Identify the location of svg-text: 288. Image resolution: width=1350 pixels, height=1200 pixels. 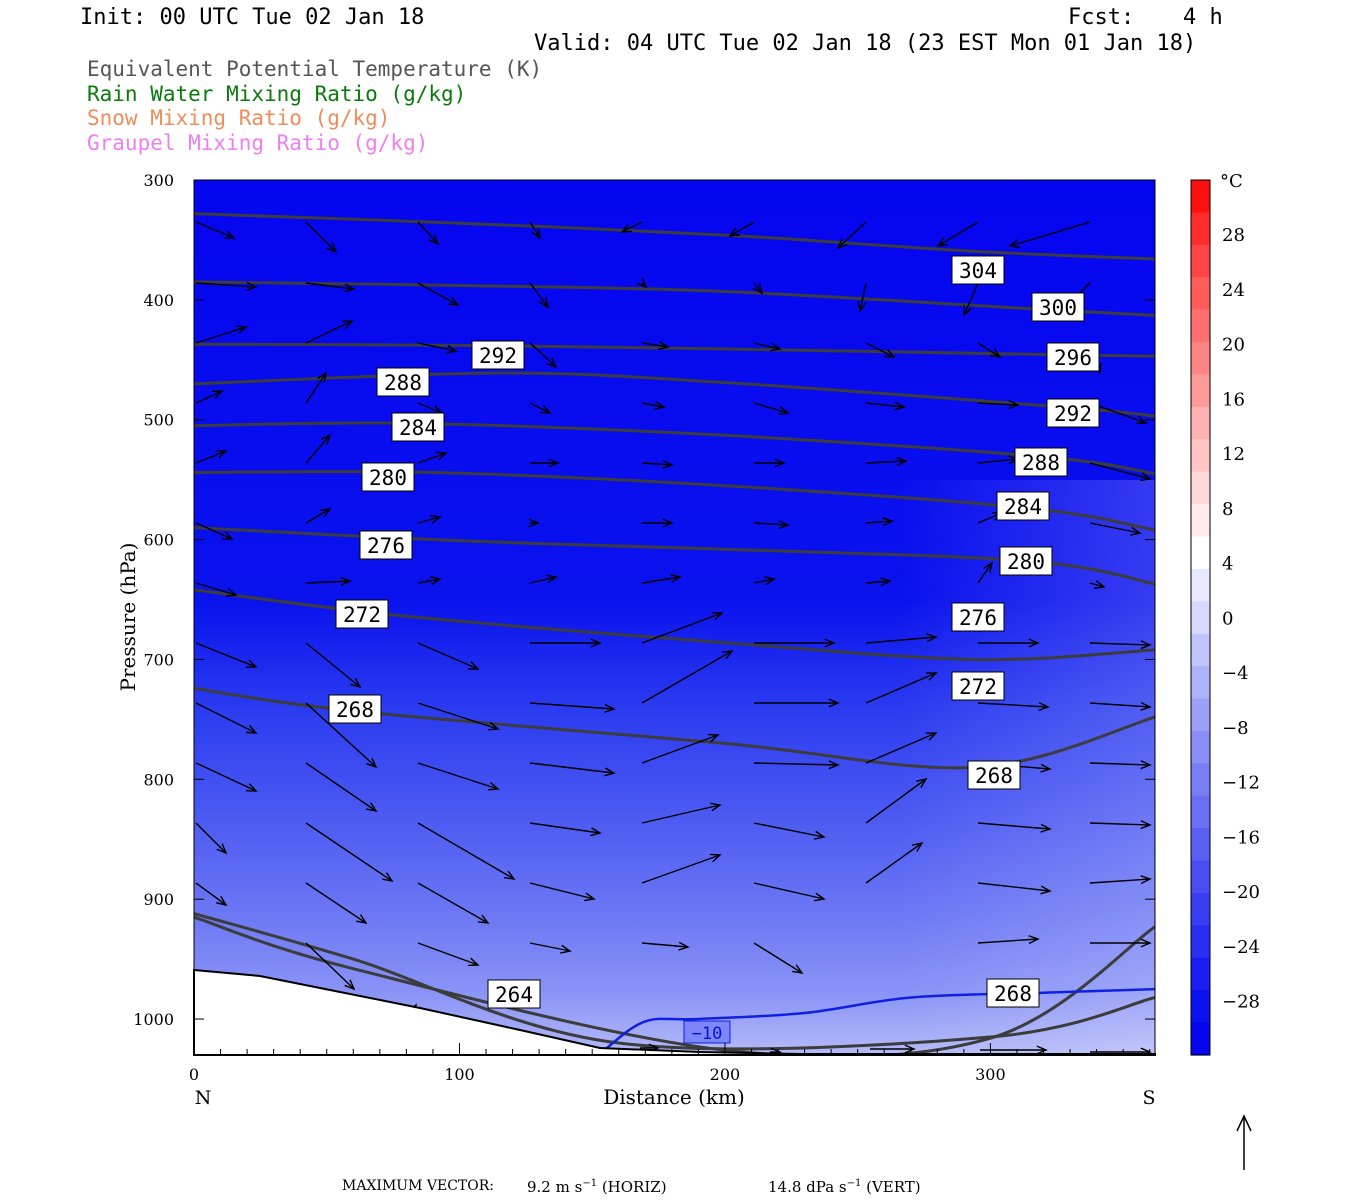
(1041, 463).